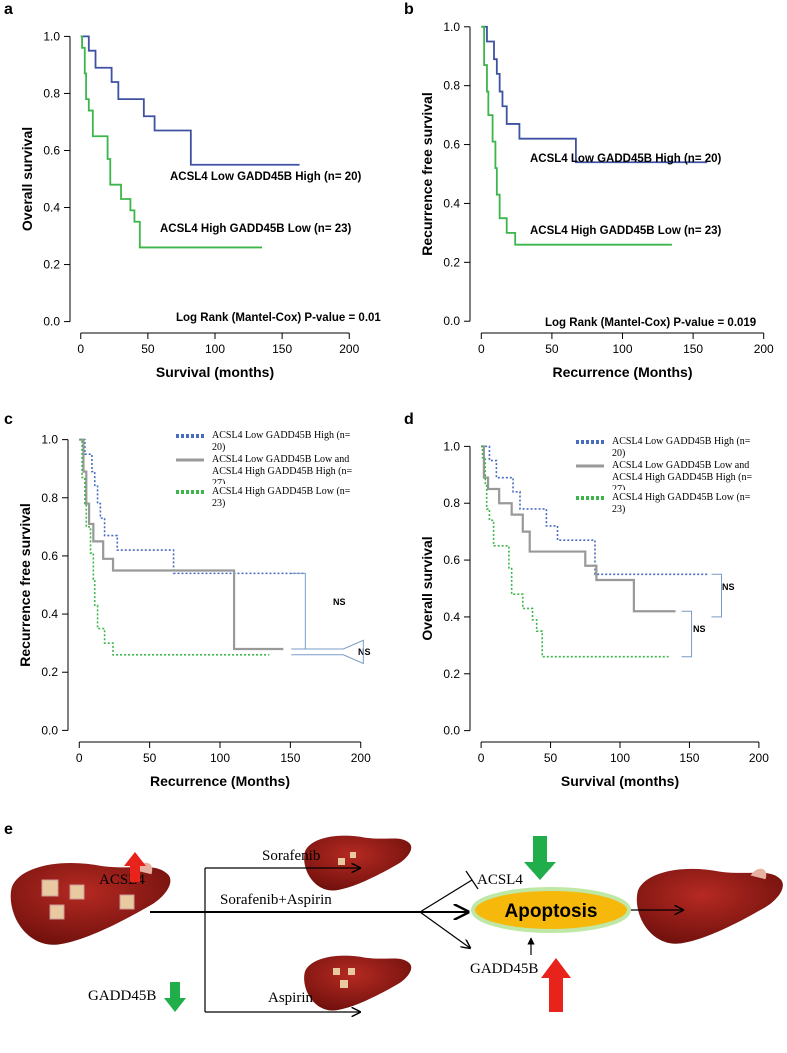  I want to click on legend-text: ACSL4 High GADD45B Low (n= 23), so click(281, 497).